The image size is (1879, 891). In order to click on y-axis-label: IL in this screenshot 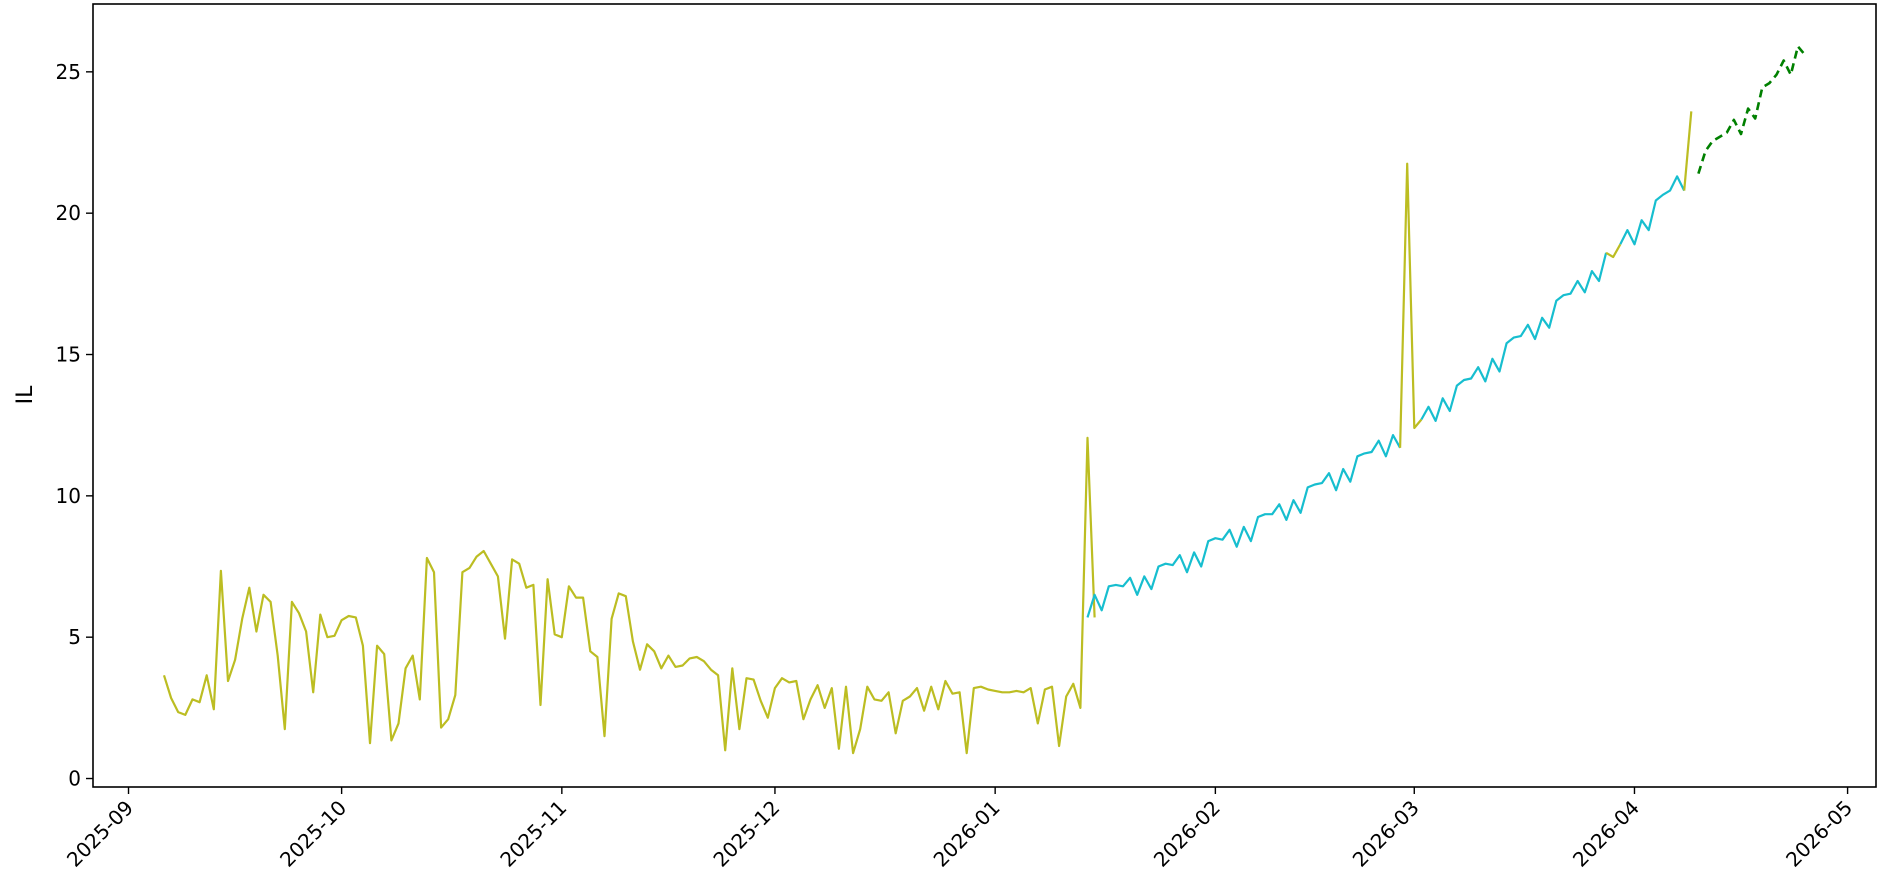, I will do `click(25, 394)`.